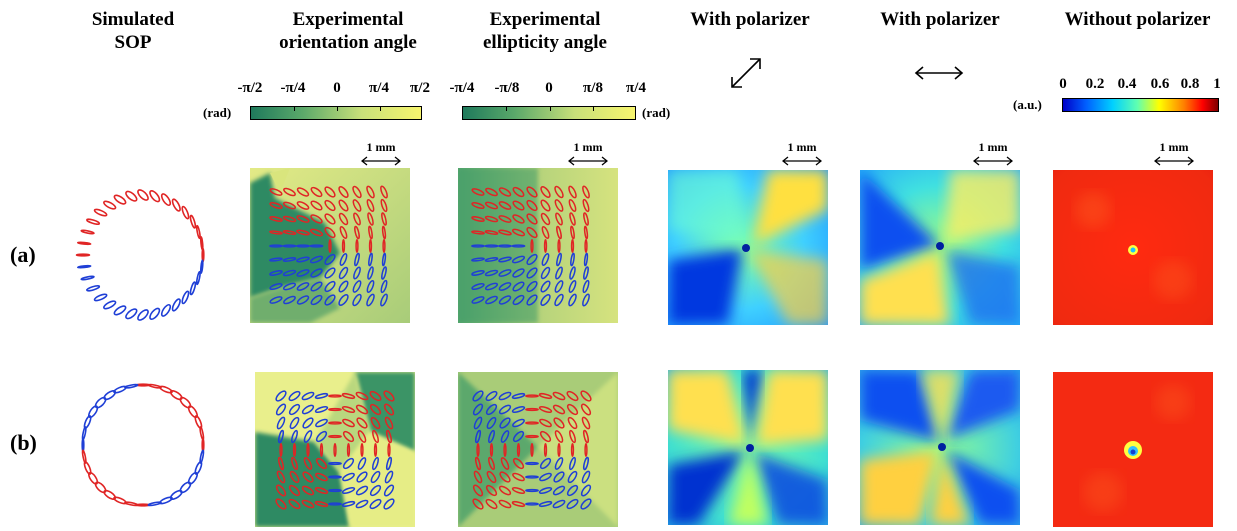 Image resolution: width=1237 pixels, height=531 pixels. Describe the element at coordinates (23, 442) in the screenshot. I see `row-label-b: (b)` at that location.